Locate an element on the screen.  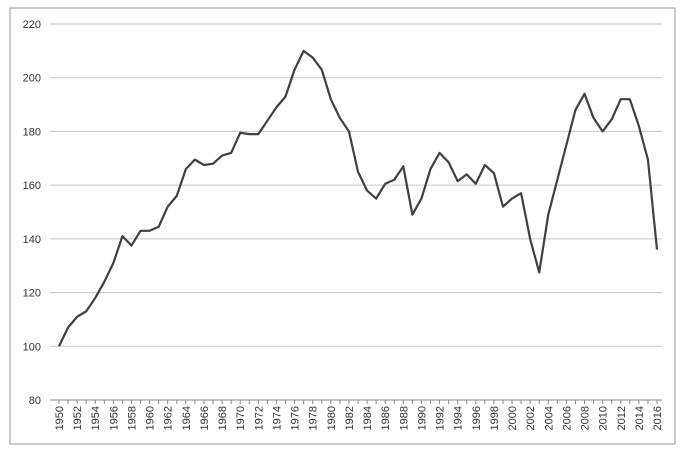
x-tick-label: 1962 is located at coordinates (169, 418).